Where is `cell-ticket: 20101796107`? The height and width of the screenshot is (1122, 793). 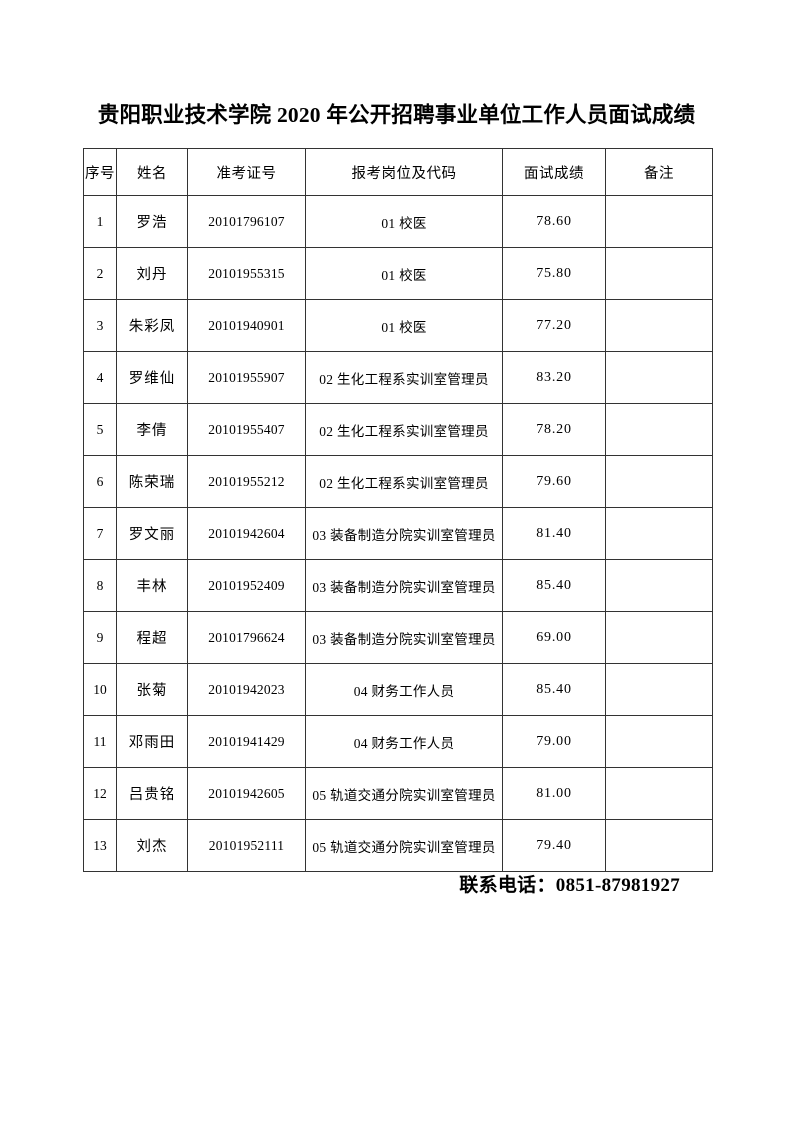 cell-ticket: 20101796107 is located at coordinates (246, 221).